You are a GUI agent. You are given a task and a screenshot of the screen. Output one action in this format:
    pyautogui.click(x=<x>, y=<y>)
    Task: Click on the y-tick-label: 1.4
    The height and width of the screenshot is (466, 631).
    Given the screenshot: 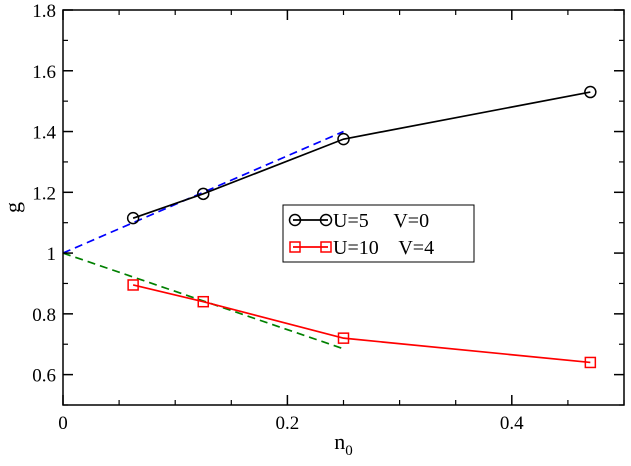 What is the action you would take?
    pyautogui.click(x=44, y=133)
    